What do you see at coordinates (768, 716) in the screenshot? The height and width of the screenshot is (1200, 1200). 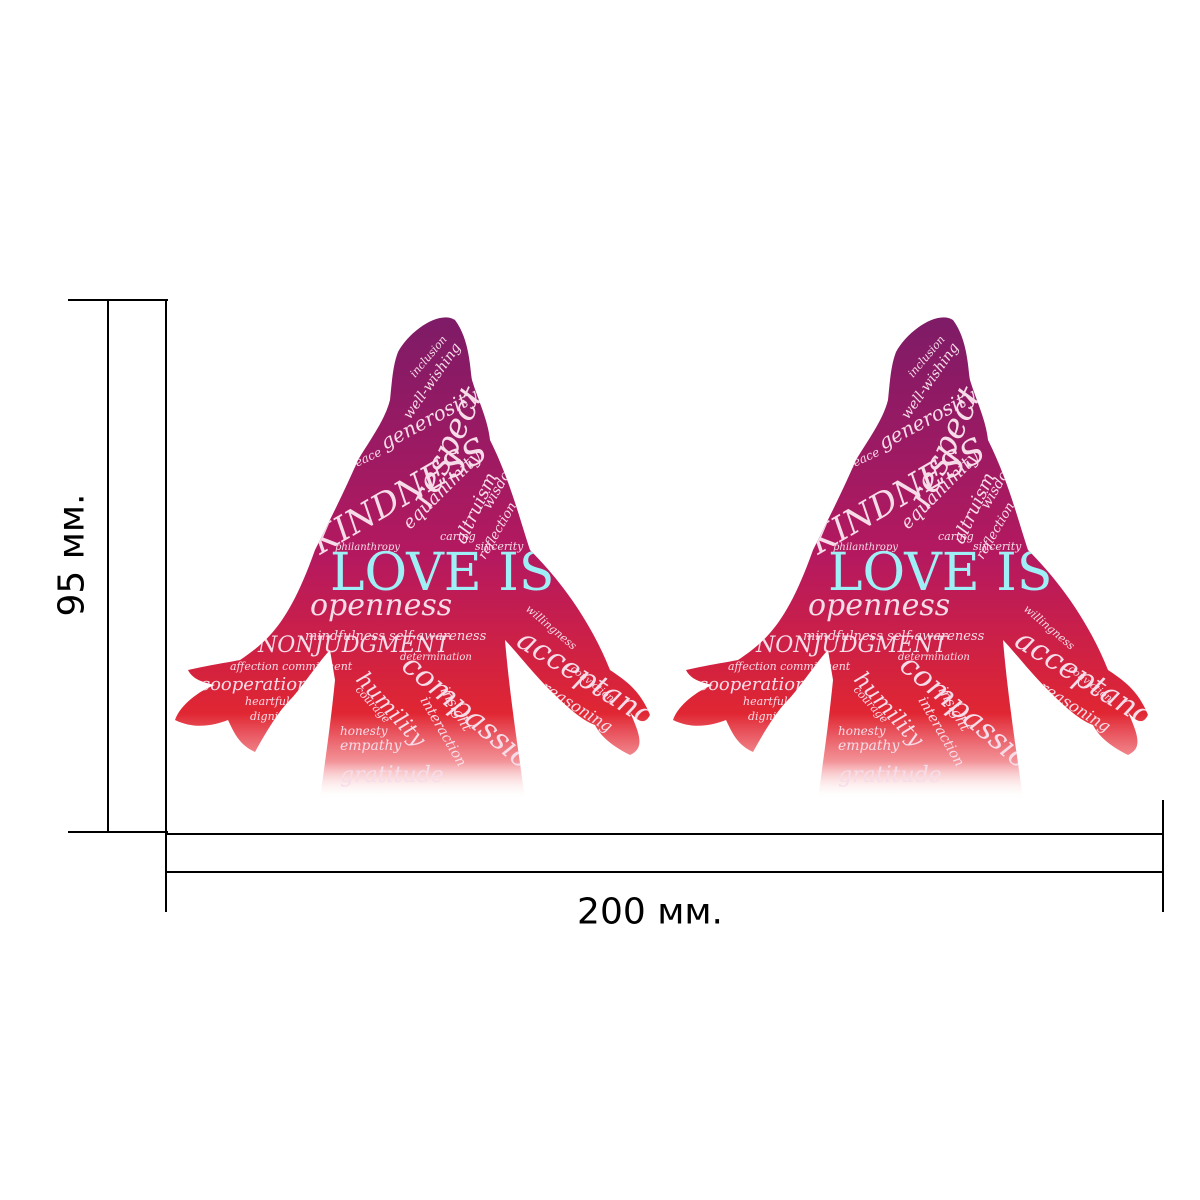 I see `word-right-24: dignity` at bounding box center [768, 716].